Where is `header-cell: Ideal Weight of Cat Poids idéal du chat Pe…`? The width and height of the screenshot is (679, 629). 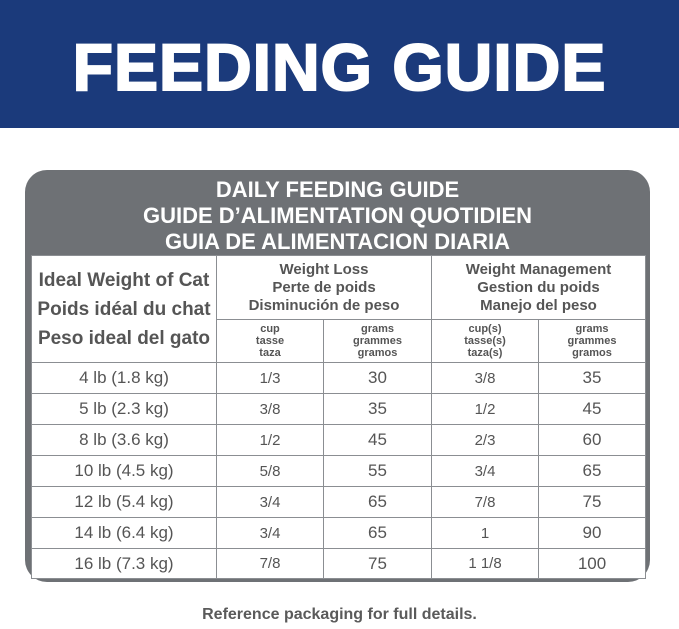
header-cell: Ideal Weight of Cat Poids idéal du chat Pe… is located at coordinates (124, 309).